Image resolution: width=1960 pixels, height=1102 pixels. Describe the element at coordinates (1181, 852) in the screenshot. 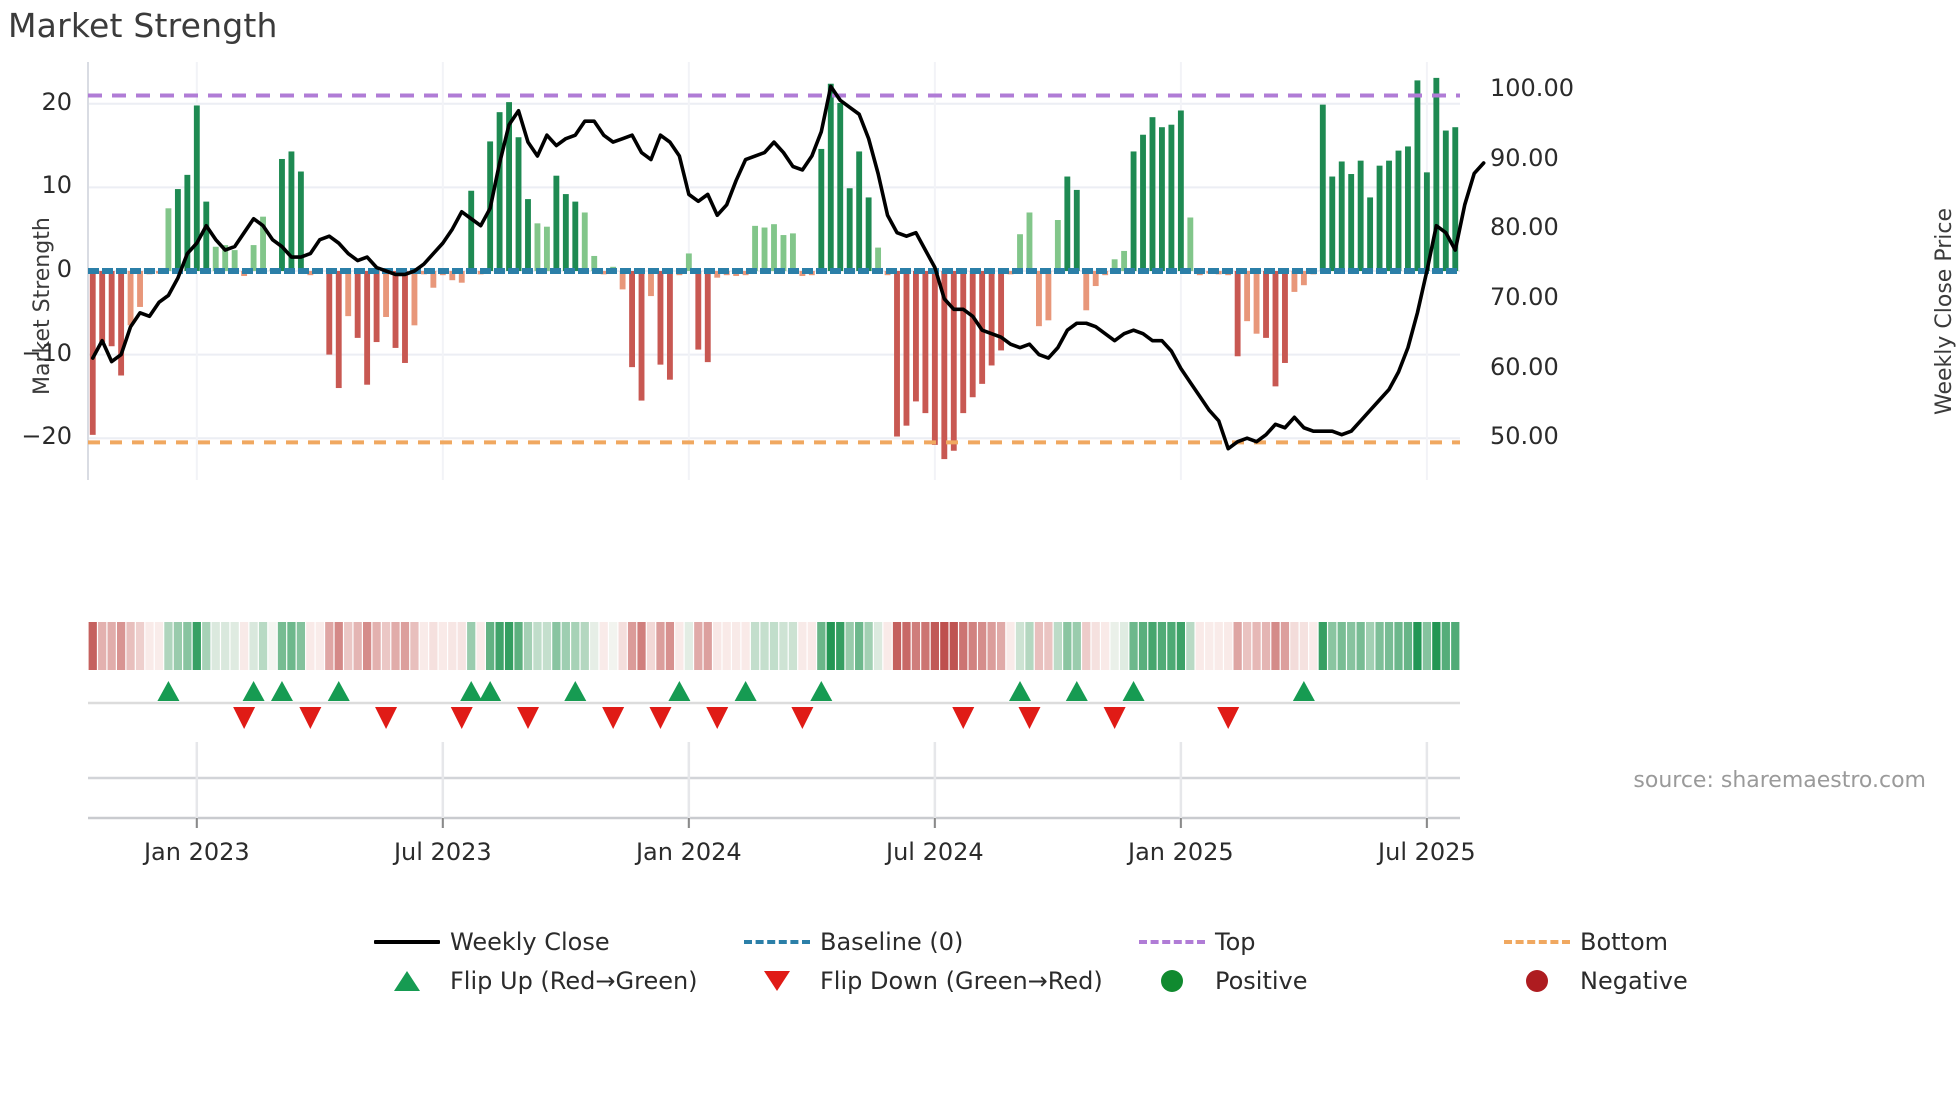

I see `x-tick-label: Jan 2025` at that location.